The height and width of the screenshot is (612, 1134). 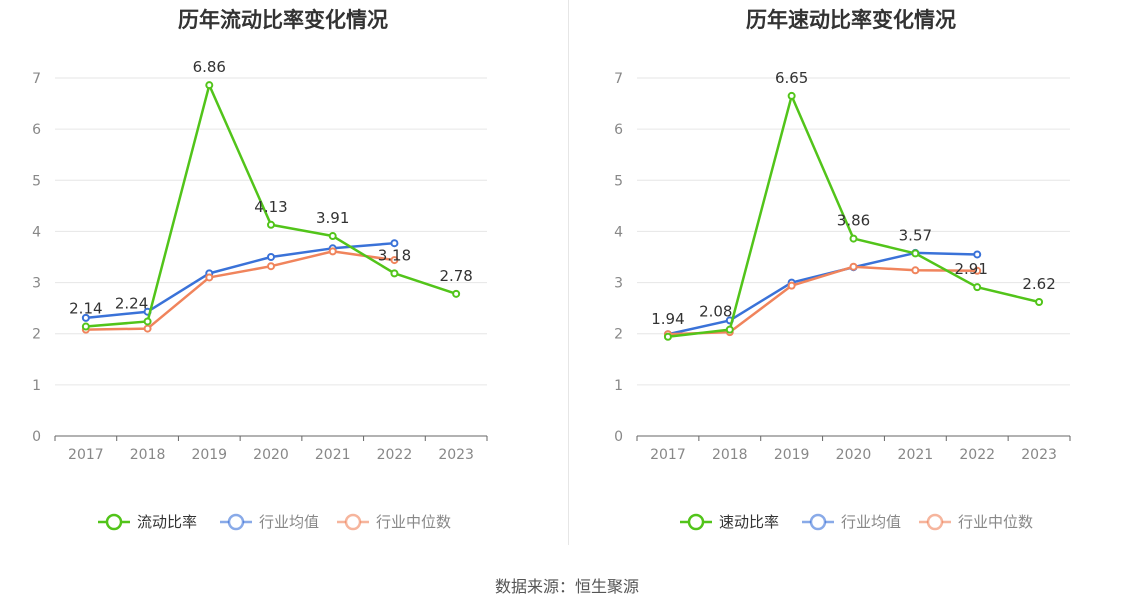 I want to click on data-label: 4.13, so click(x=270, y=207).